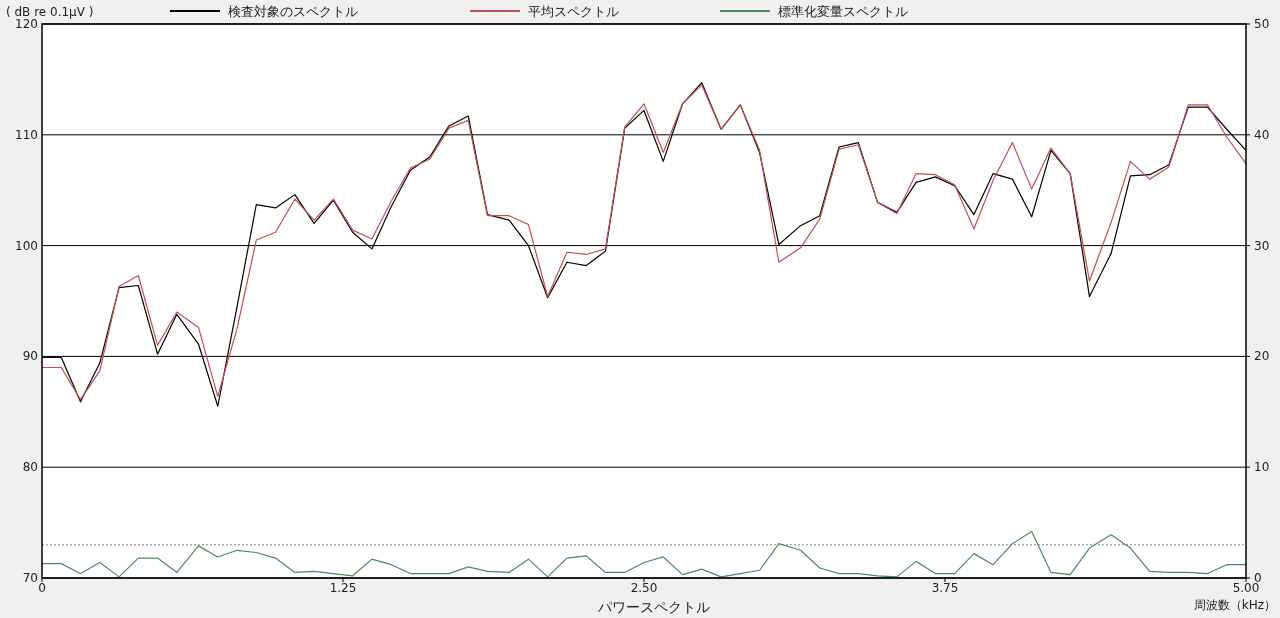 The image size is (1280, 618). What do you see at coordinates (644, 588) in the screenshot?
I see `x-tick-label: 2.50` at bounding box center [644, 588].